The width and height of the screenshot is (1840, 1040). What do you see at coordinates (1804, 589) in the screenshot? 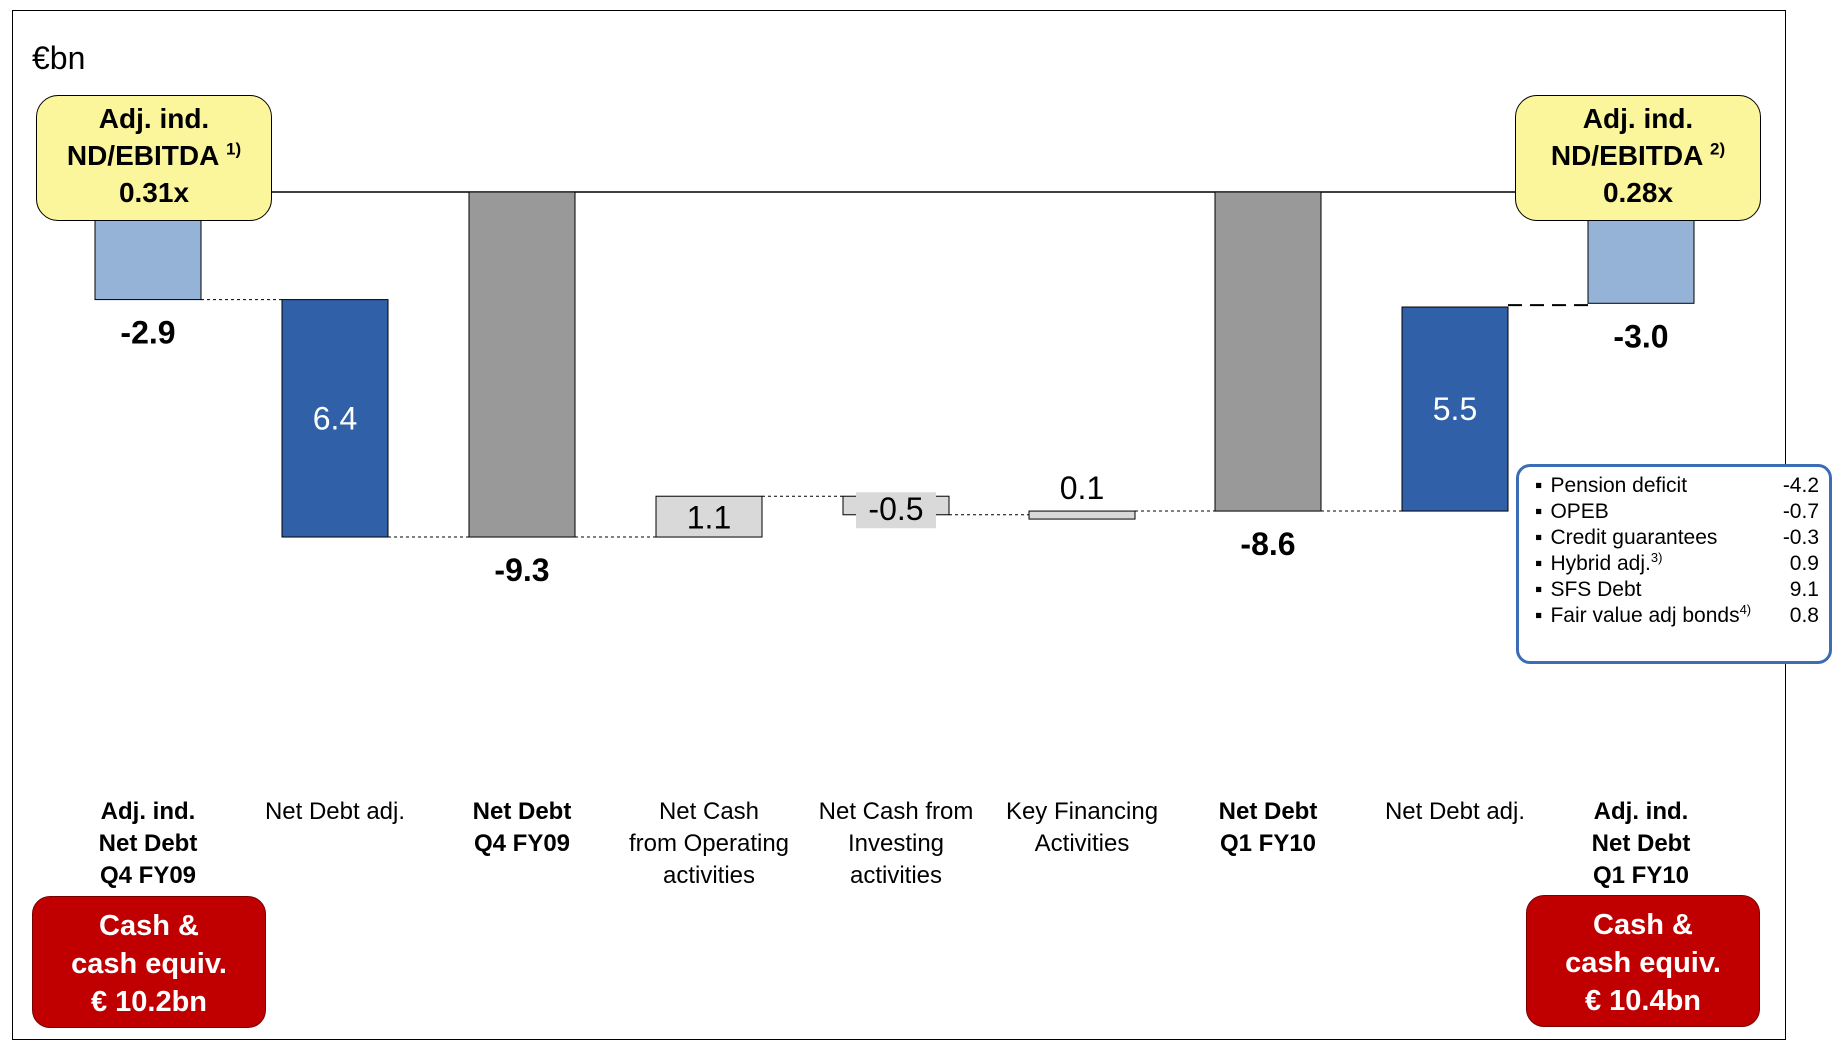
I see `breakdown-value: 9.1` at bounding box center [1804, 589].